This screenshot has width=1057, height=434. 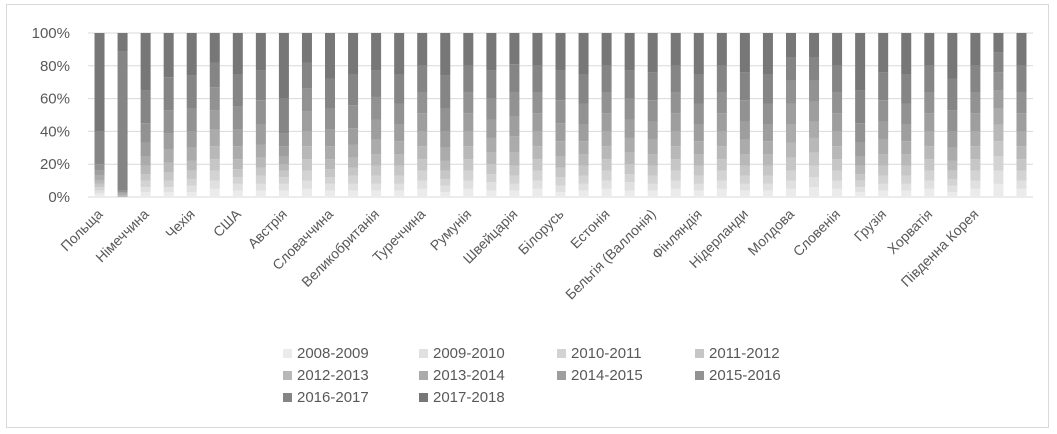 I want to click on legend-item: 2011-2012, so click(x=755, y=353).